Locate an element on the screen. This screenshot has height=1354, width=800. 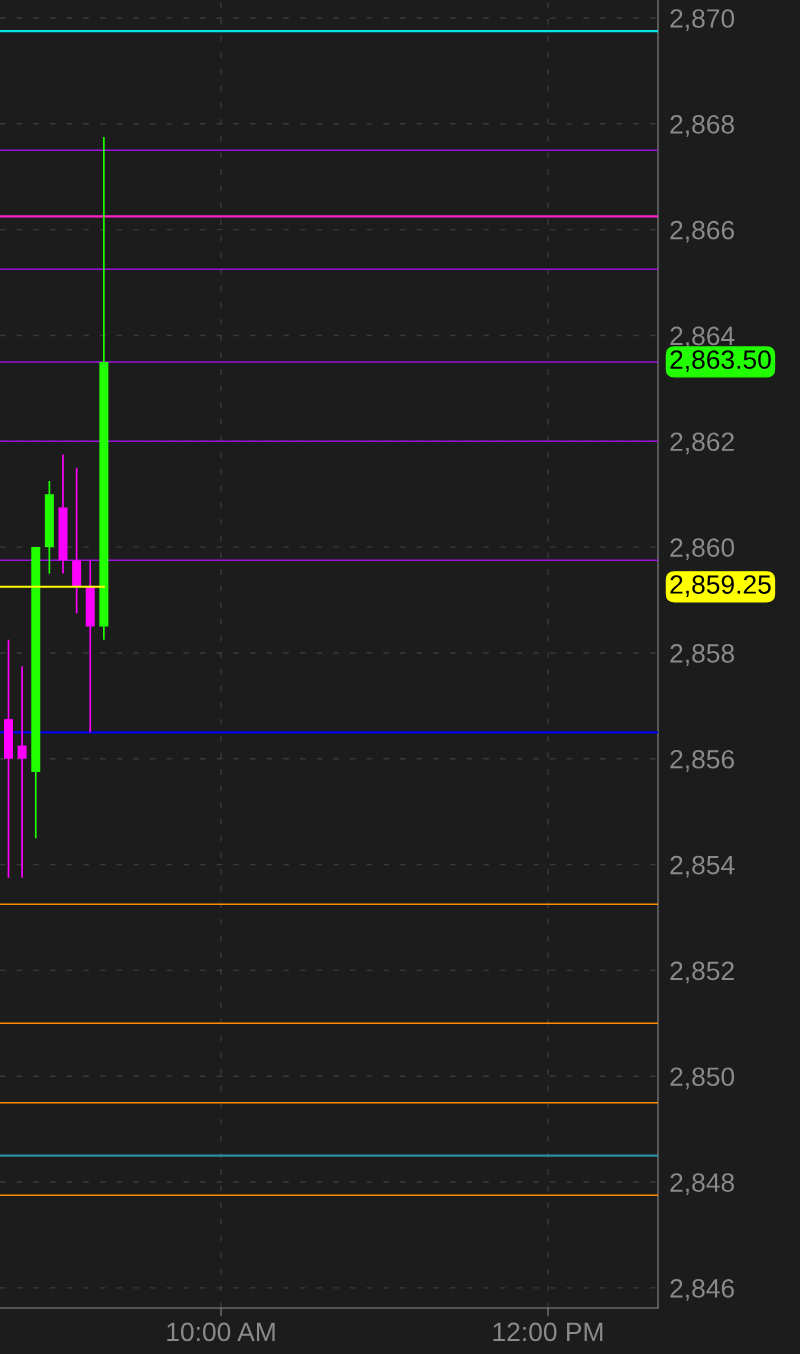
y-tick-label: 2,864 is located at coordinates (702, 337).